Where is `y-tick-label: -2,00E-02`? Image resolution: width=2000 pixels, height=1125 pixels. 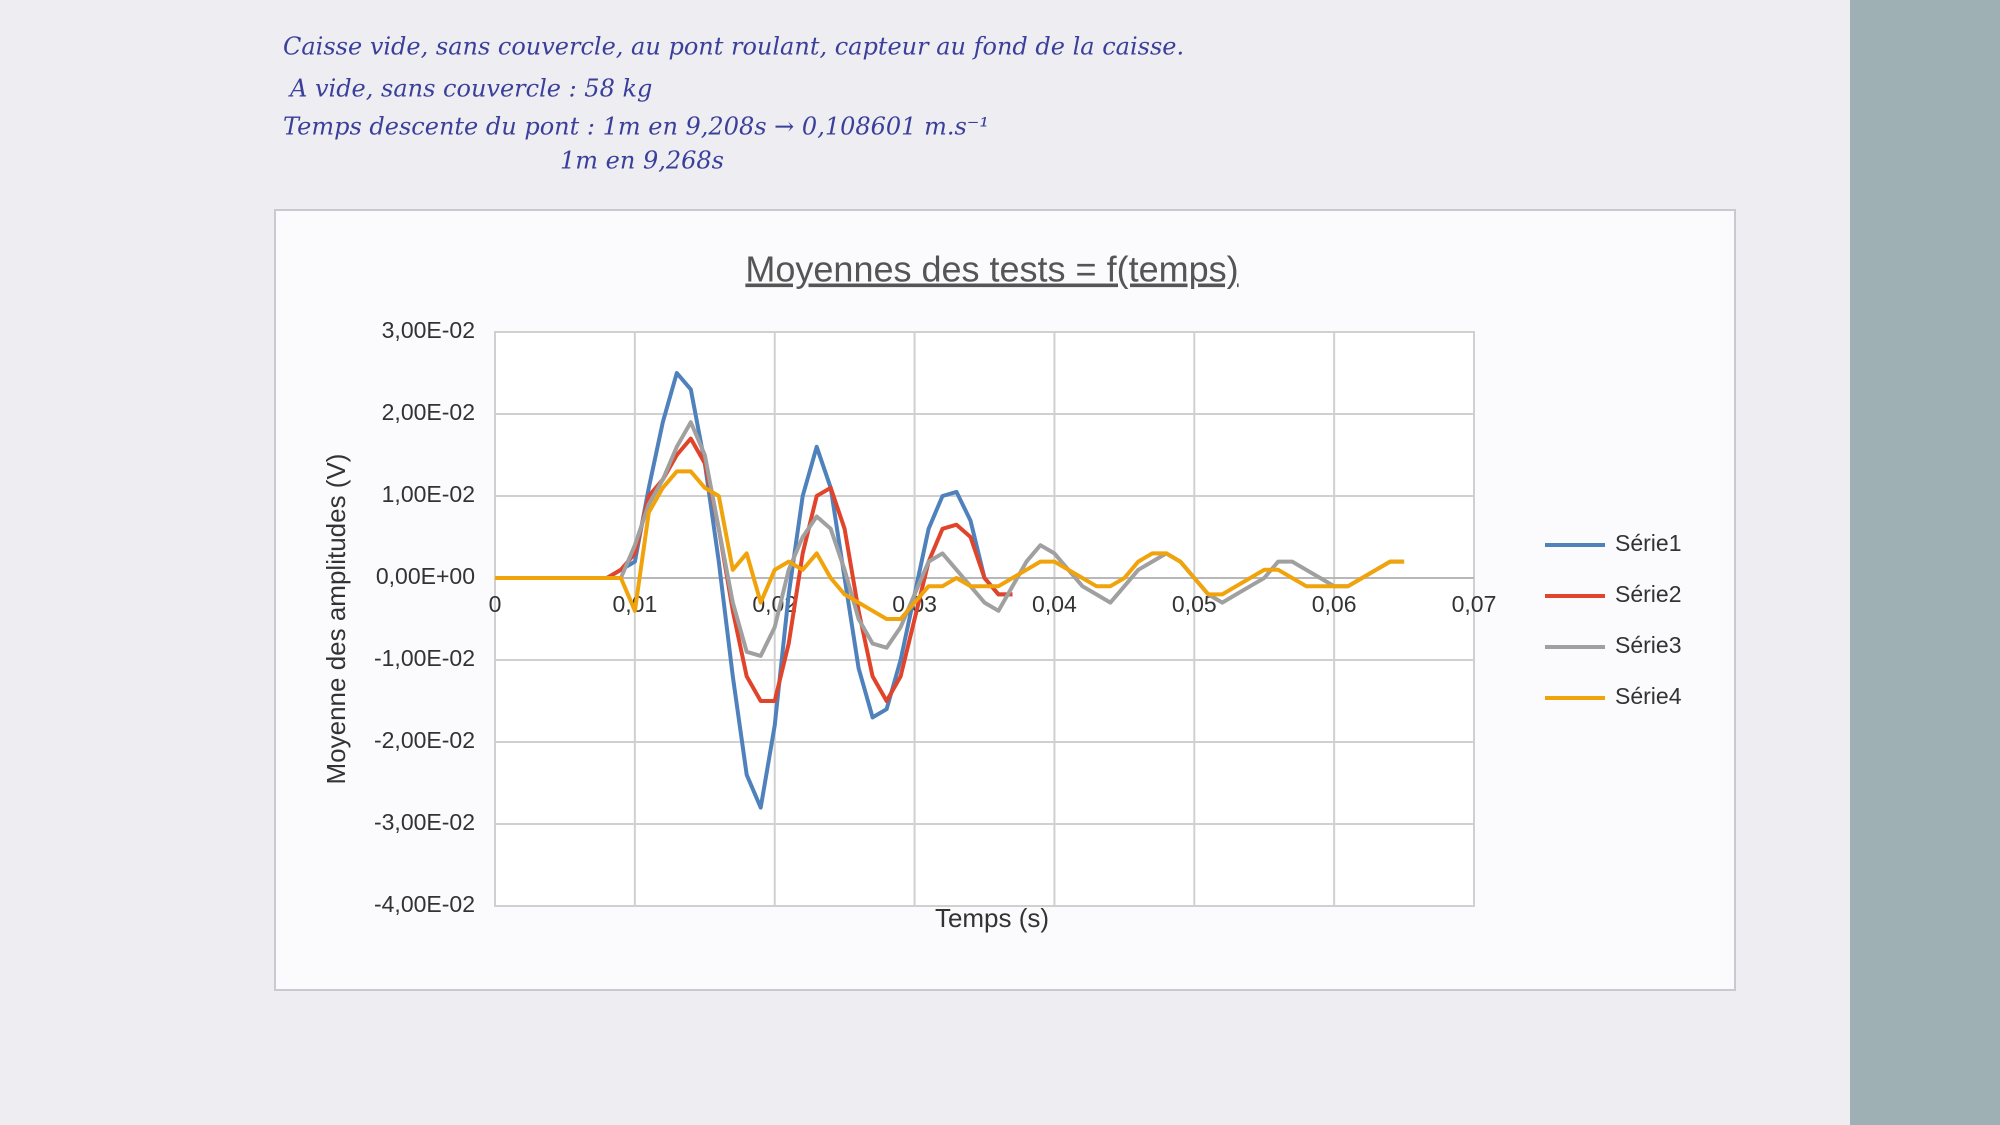
y-tick-label: -2,00E-02 is located at coordinates (424, 740).